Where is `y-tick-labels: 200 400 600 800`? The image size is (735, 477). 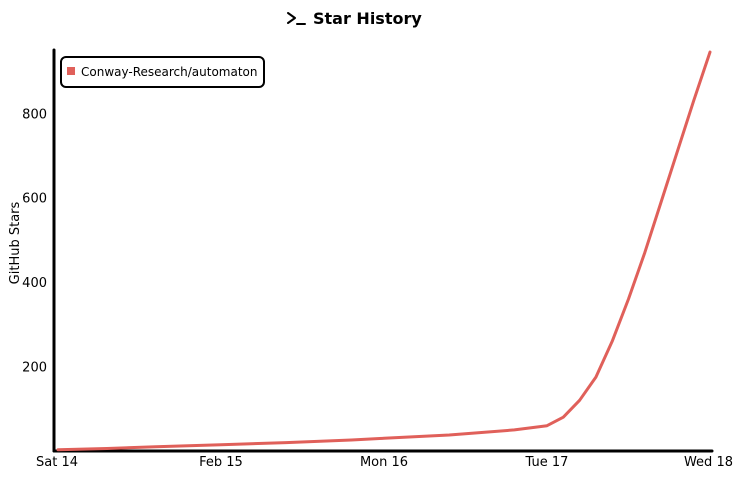
y-tick-labels: 200 400 600 800 is located at coordinates (34, 241).